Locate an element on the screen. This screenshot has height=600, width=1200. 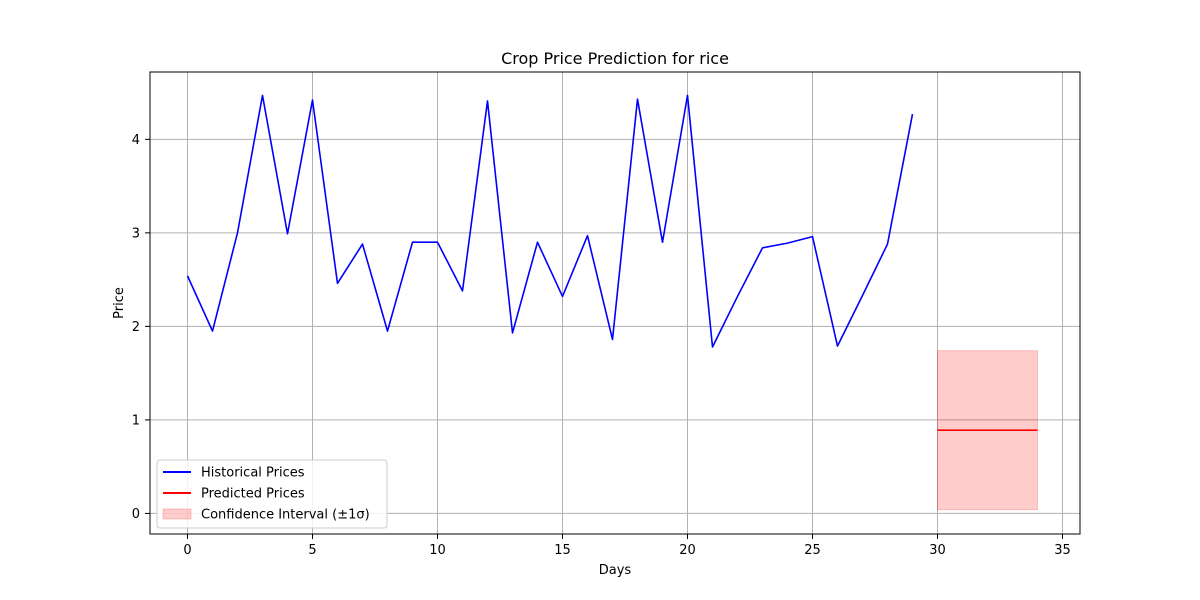
y-tick-label: 2 is located at coordinates (136, 327).